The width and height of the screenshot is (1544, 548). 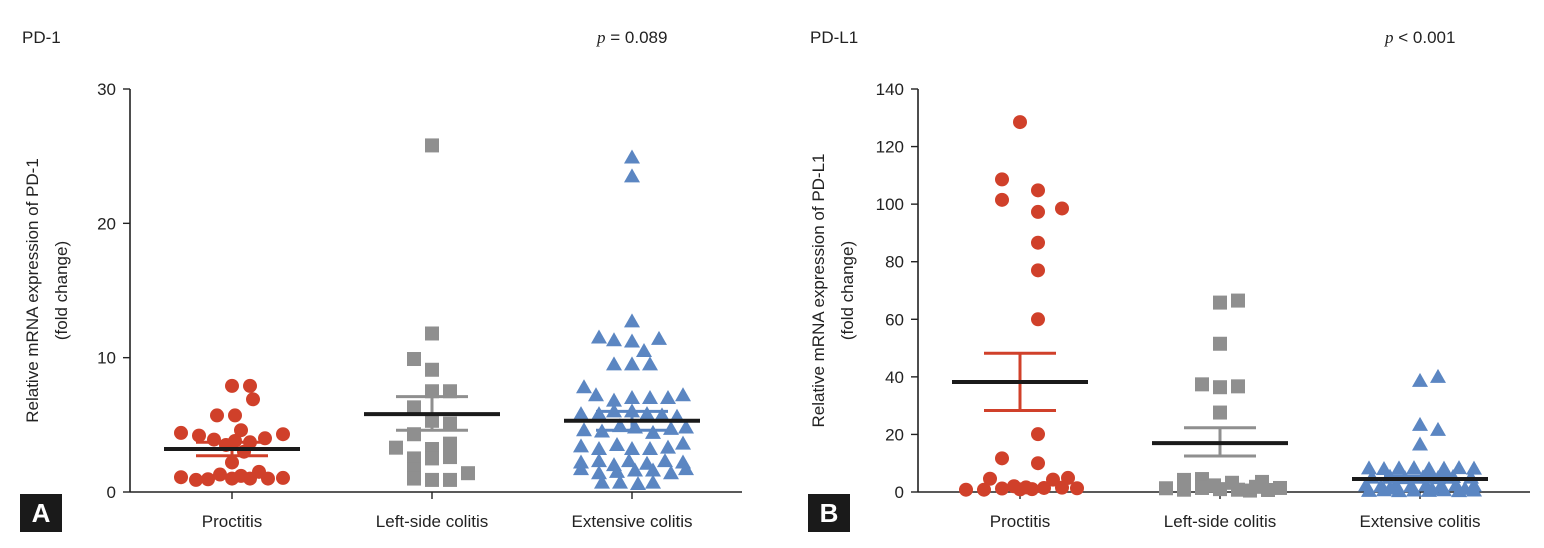 I want to click on p-value-annotation-pd1: p = 0.089, so click(x=632, y=38).